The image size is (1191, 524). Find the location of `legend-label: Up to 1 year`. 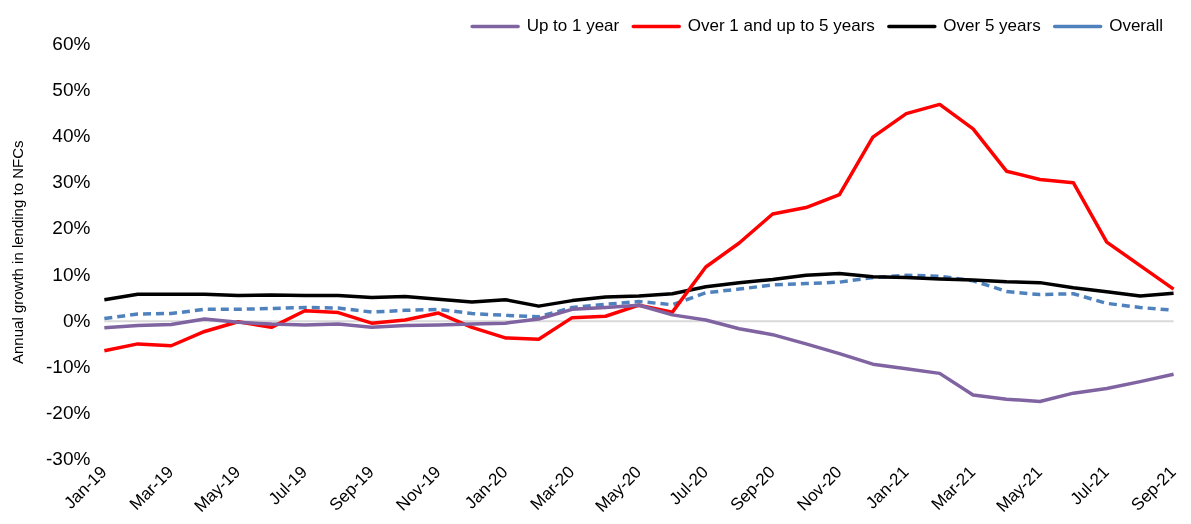

legend-label: Up to 1 year is located at coordinates (573, 26).